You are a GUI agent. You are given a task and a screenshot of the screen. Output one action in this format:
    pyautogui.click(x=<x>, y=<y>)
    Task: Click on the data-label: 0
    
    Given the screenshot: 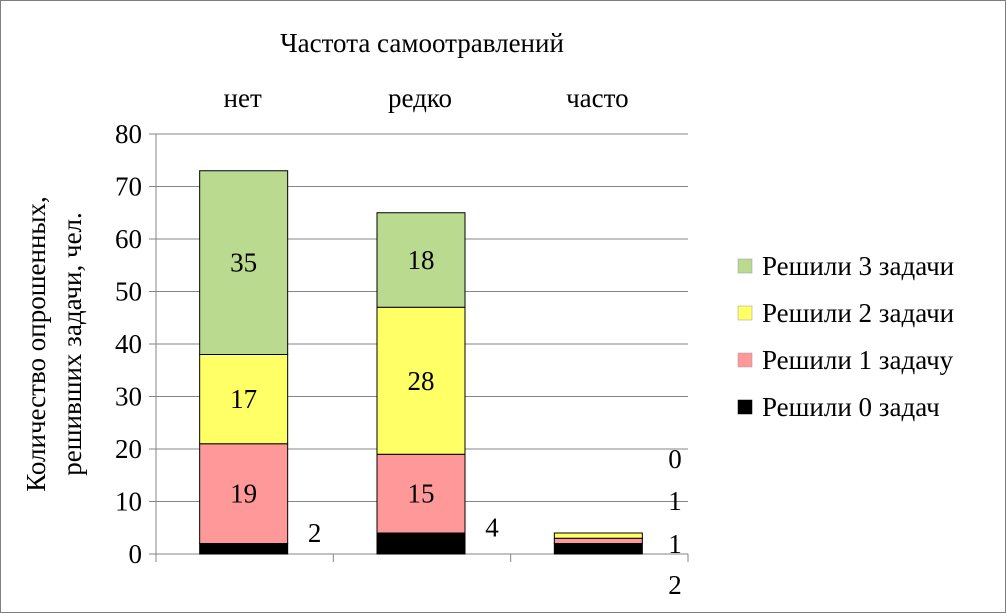 What is the action you would take?
    pyautogui.click(x=675, y=459)
    